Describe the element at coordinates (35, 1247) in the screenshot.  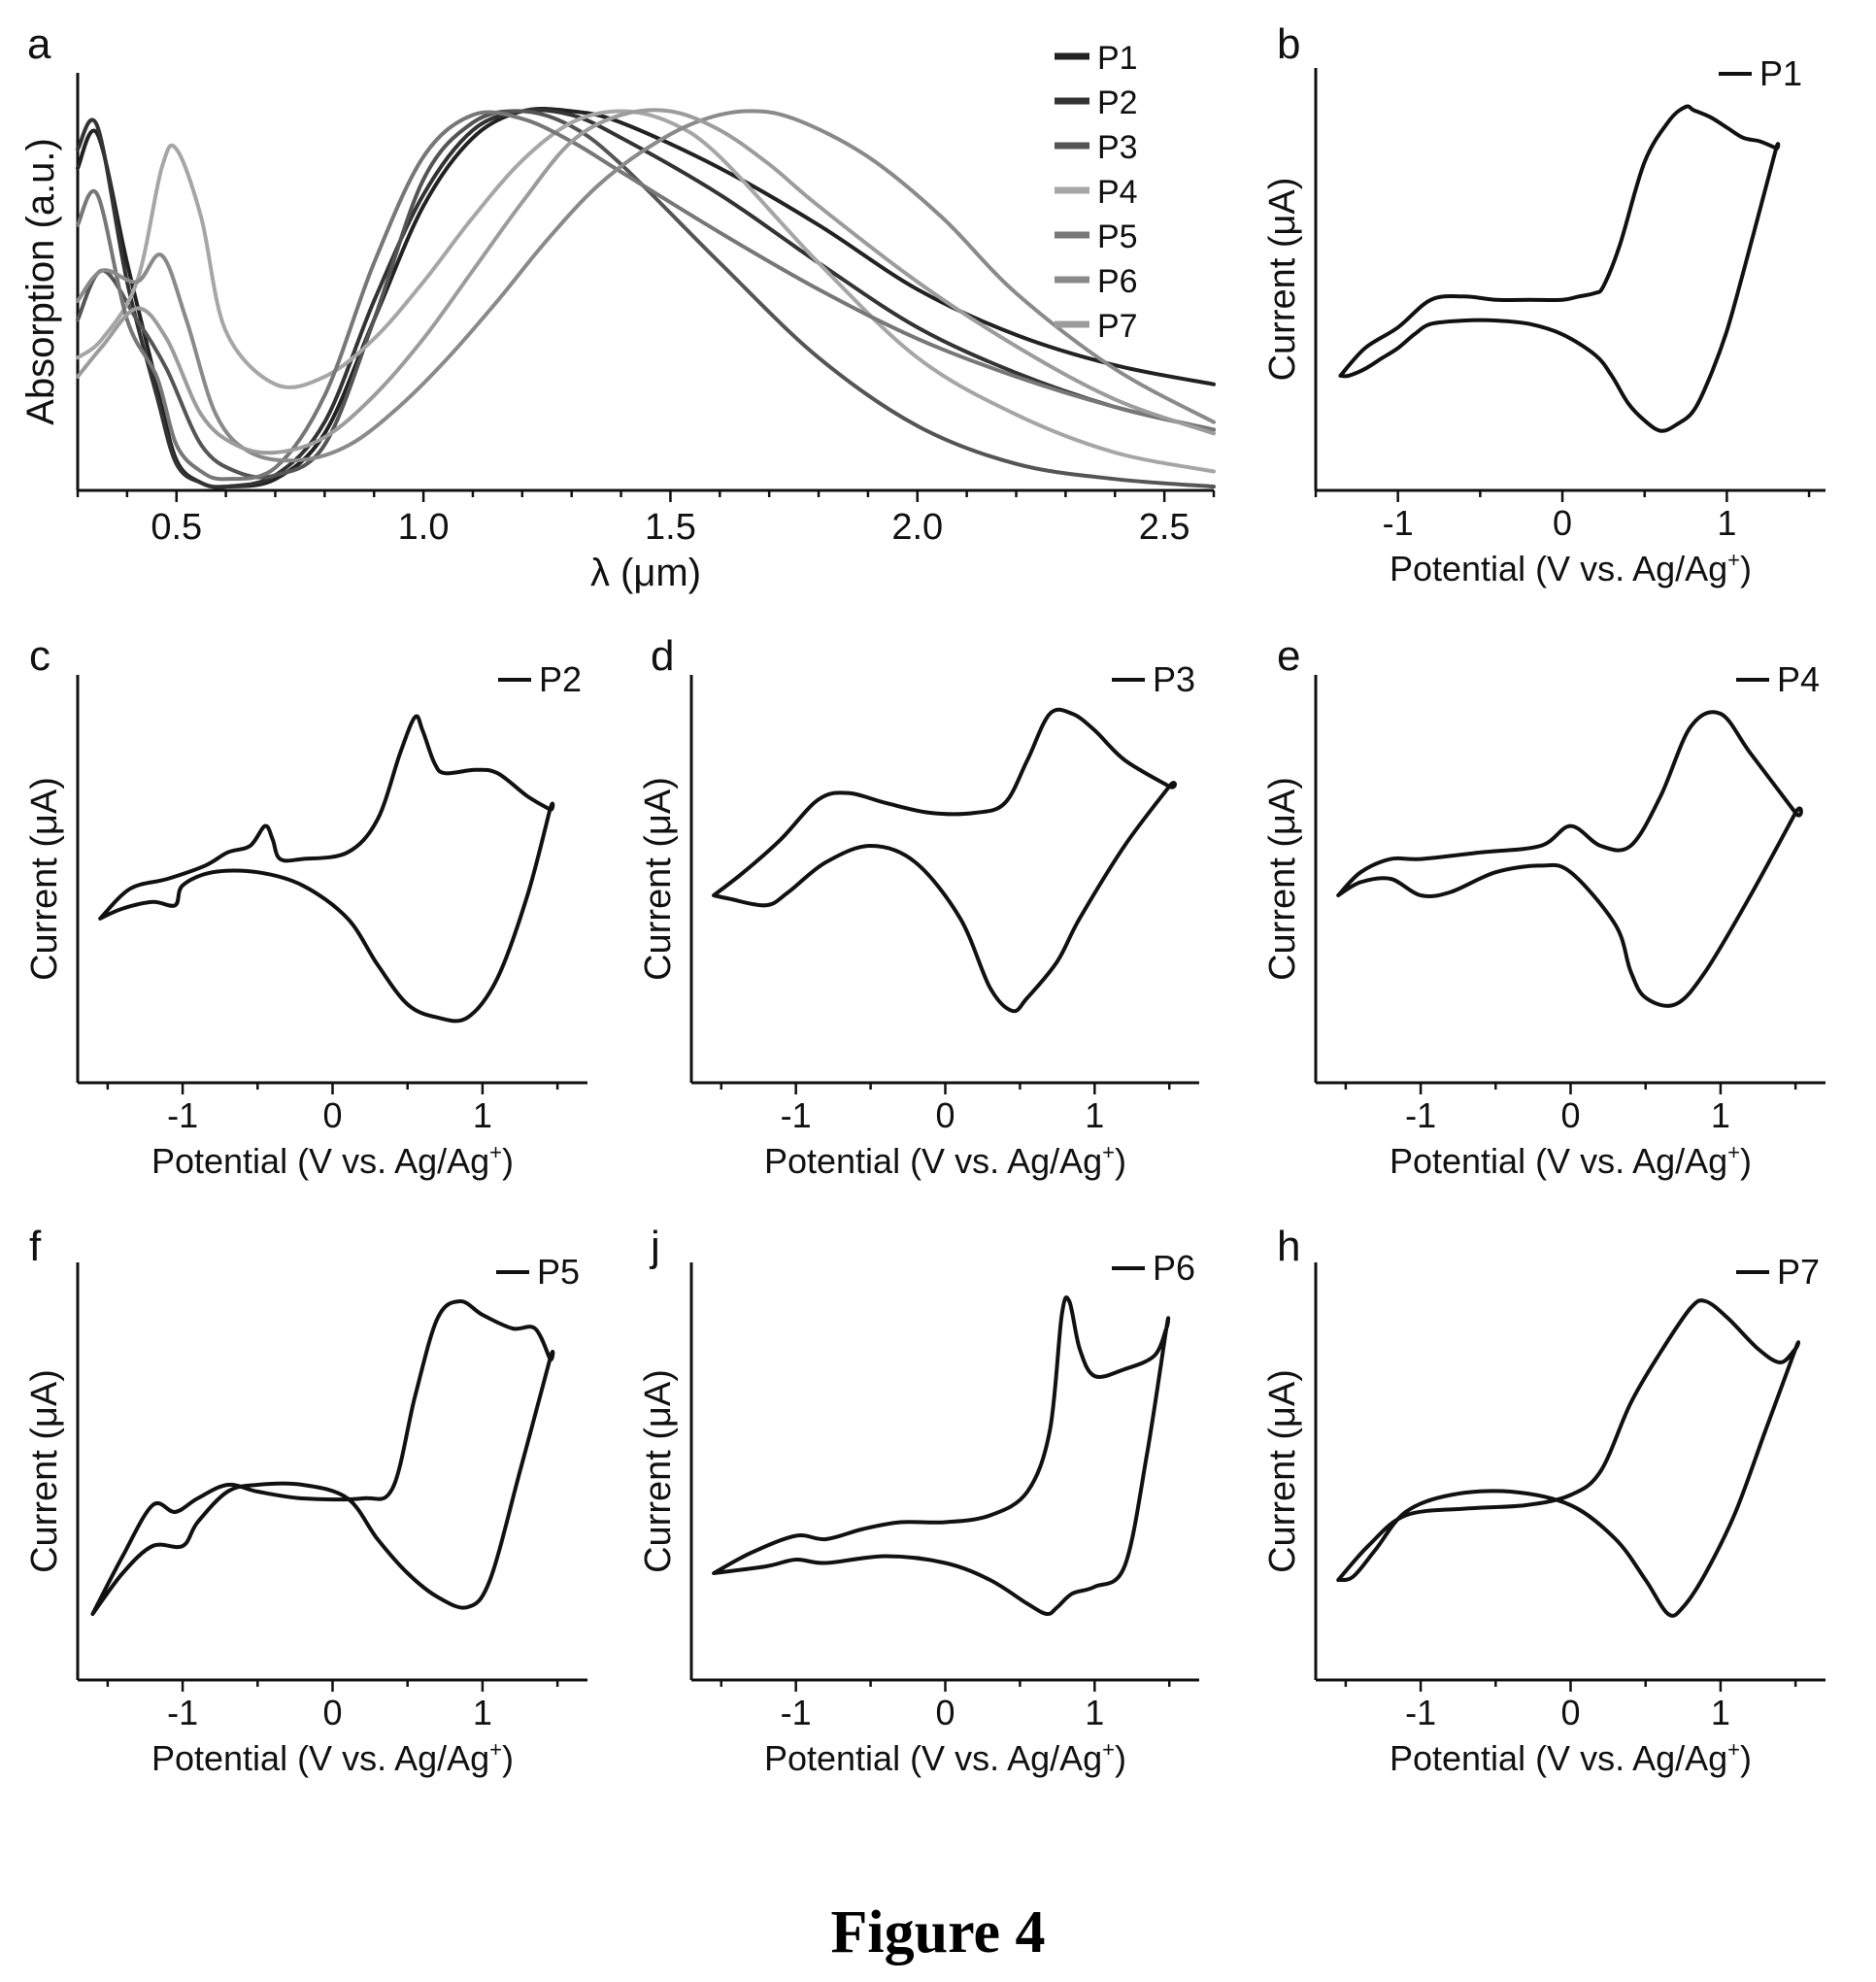
I see `panel-label: f` at that location.